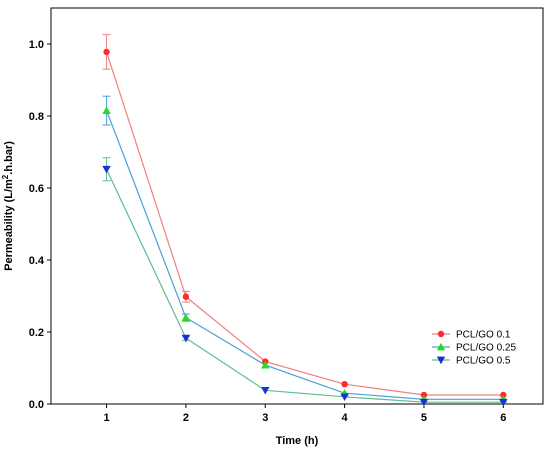  Describe the element at coordinates (106, 418) in the screenshot. I see `x-tick-label: 1` at that location.